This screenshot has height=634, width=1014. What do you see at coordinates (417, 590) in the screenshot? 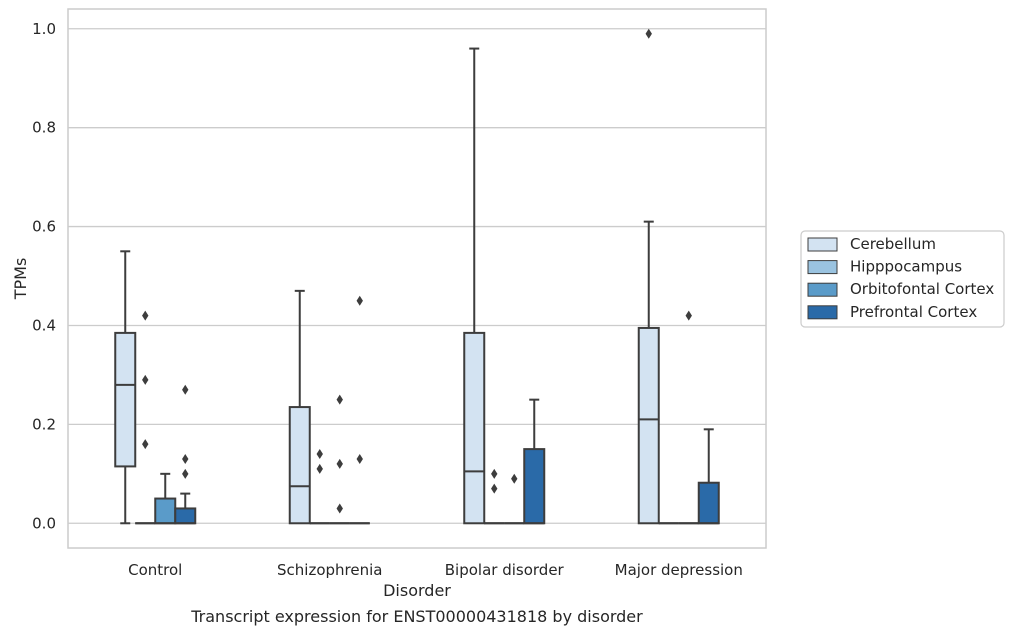
I see `x-axis-label: Disorder` at bounding box center [417, 590].